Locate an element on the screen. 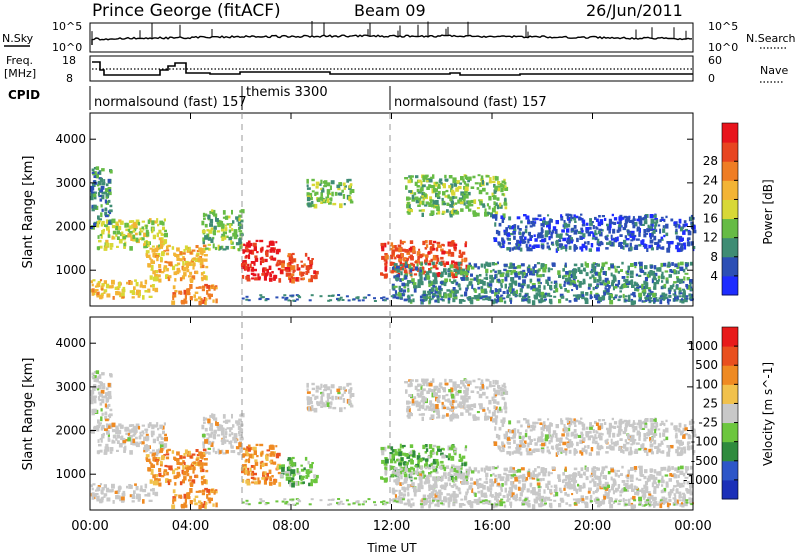 The image size is (800, 554). velocity-cell-1996 is located at coordinates (675, 486).